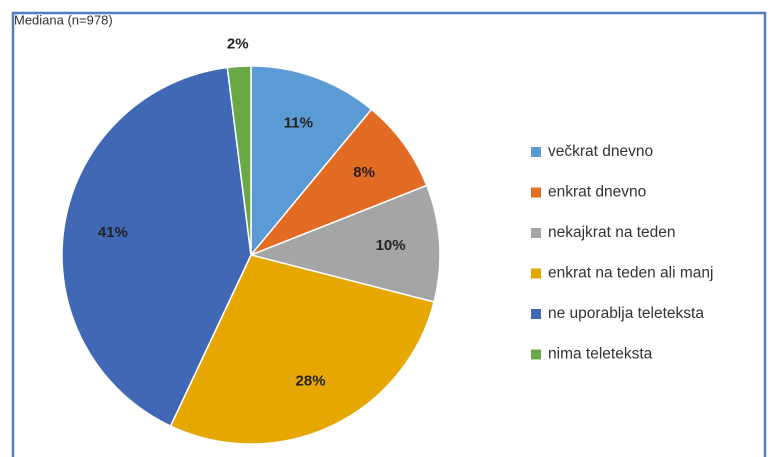  Describe the element at coordinates (612, 232) in the screenshot. I see `legend-label: nekajkrat na teden` at that location.